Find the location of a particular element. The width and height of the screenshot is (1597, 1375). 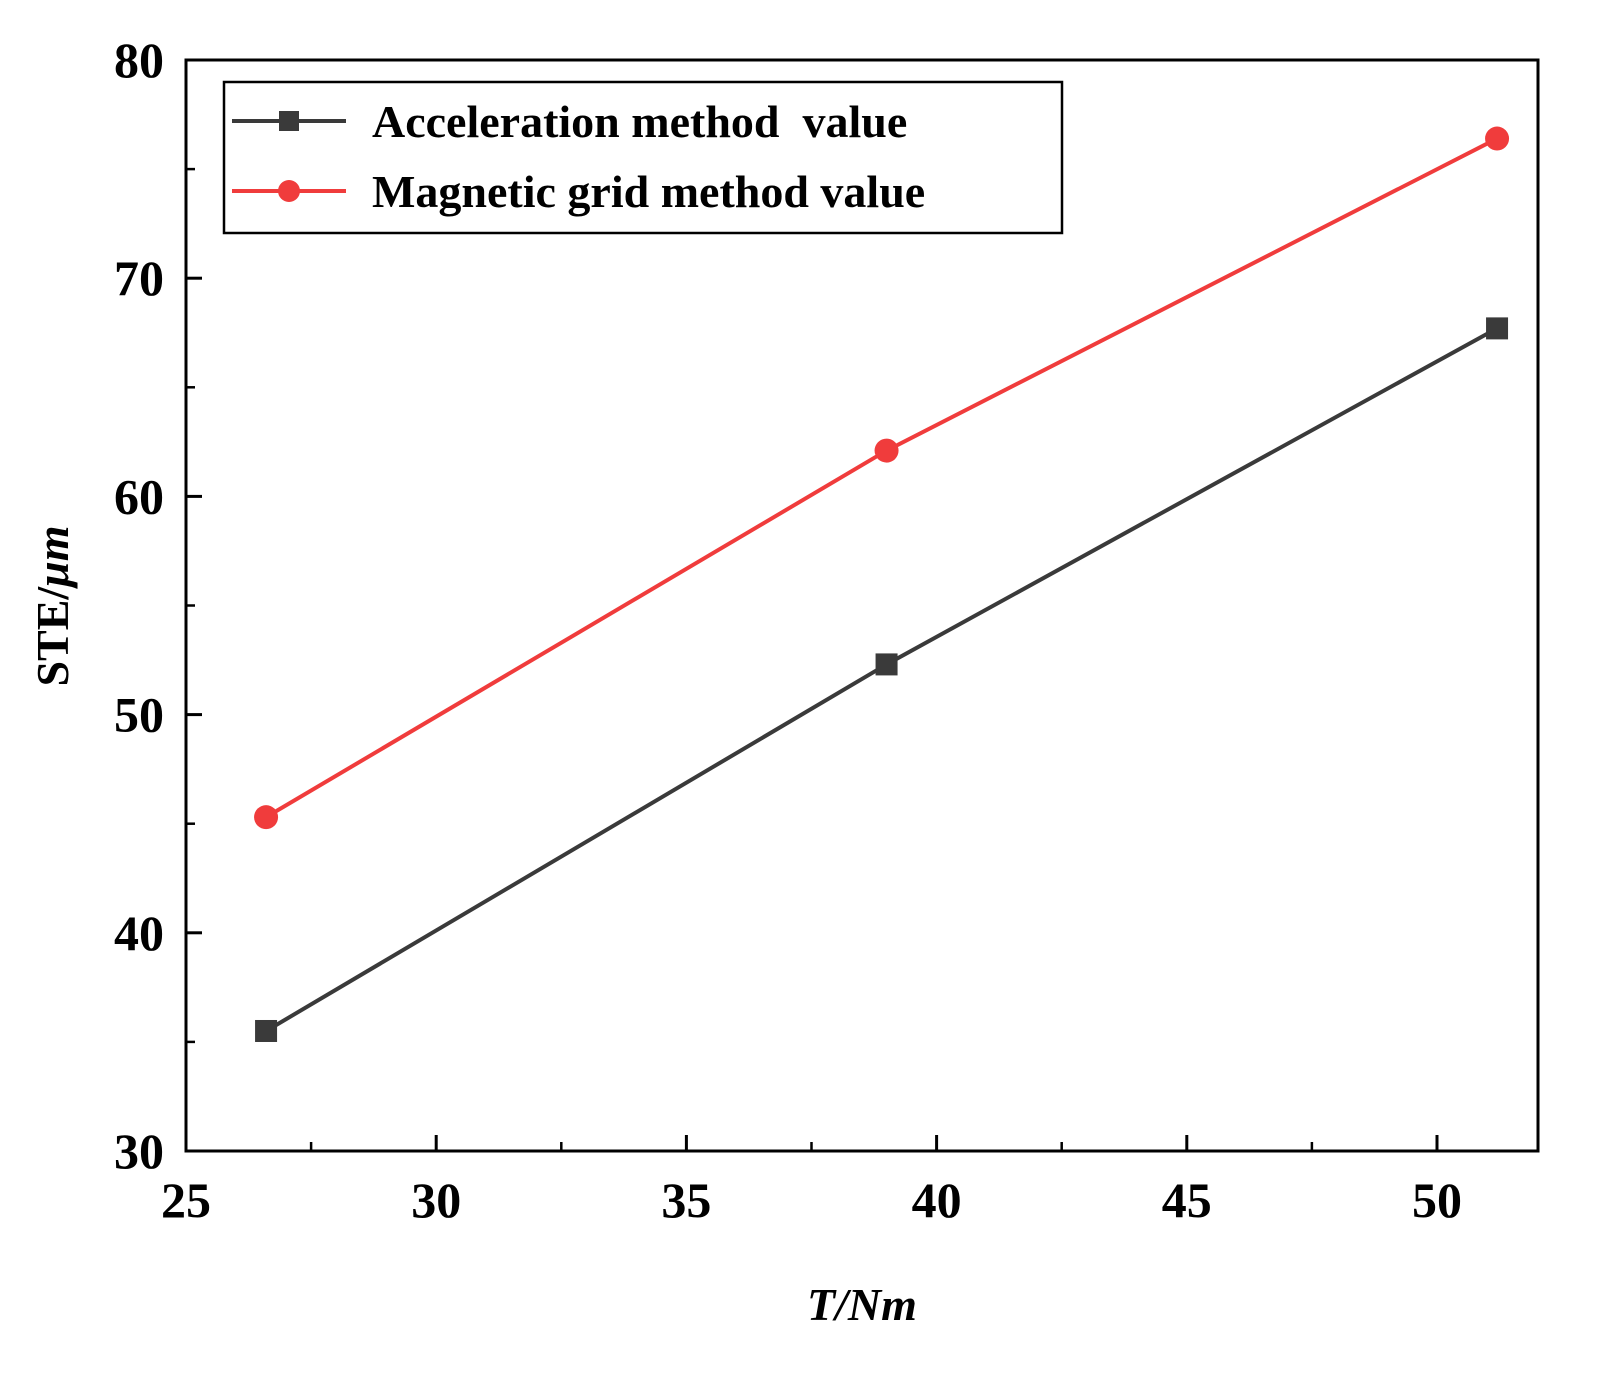

x-tick-label: 45 is located at coordinates (1187, 1200).